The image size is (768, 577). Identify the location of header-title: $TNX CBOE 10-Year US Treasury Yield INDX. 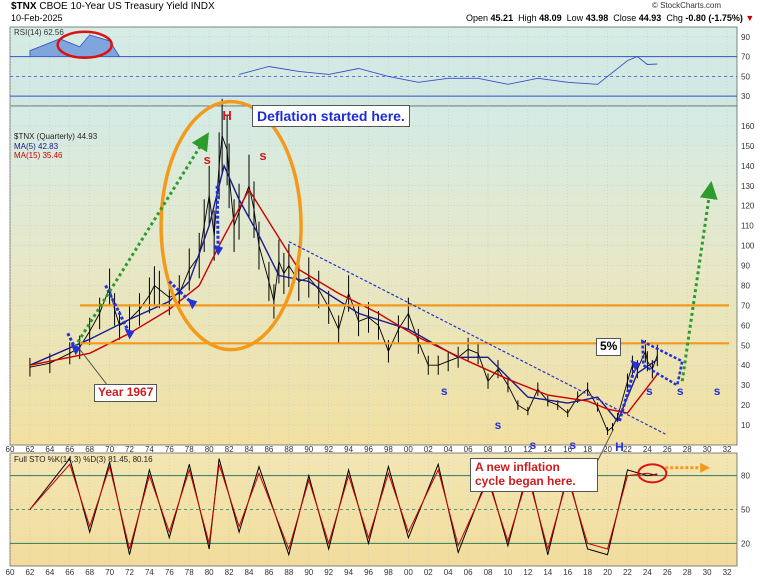
(113, 6).